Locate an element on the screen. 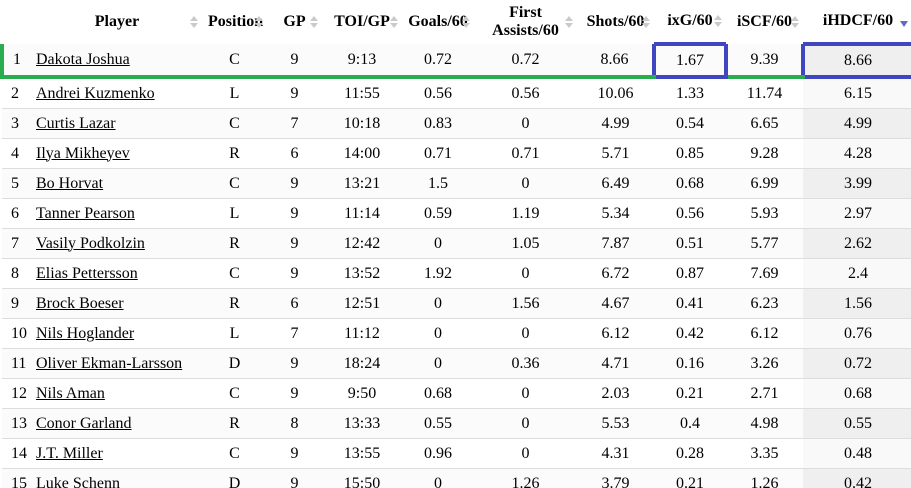 Image resolution: width=911 pixels, height=488 pixels. sort-descending-icon is located at coordinates (904, 24).